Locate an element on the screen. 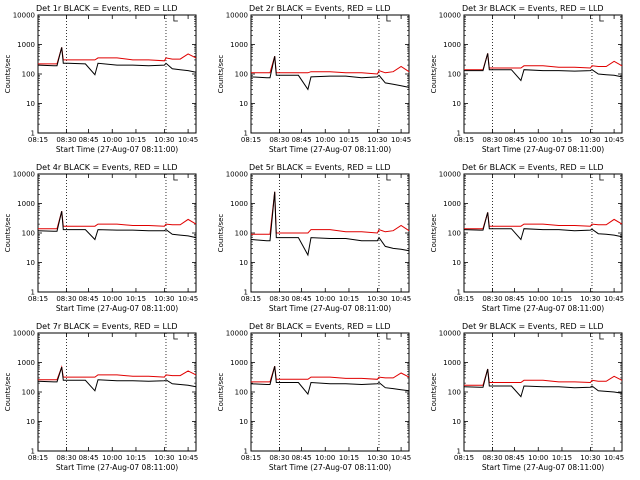 The image size is (640, 480). panel-title: Det 3r BLACK = Events, RED = LLD is located at coordinates (533, 8).